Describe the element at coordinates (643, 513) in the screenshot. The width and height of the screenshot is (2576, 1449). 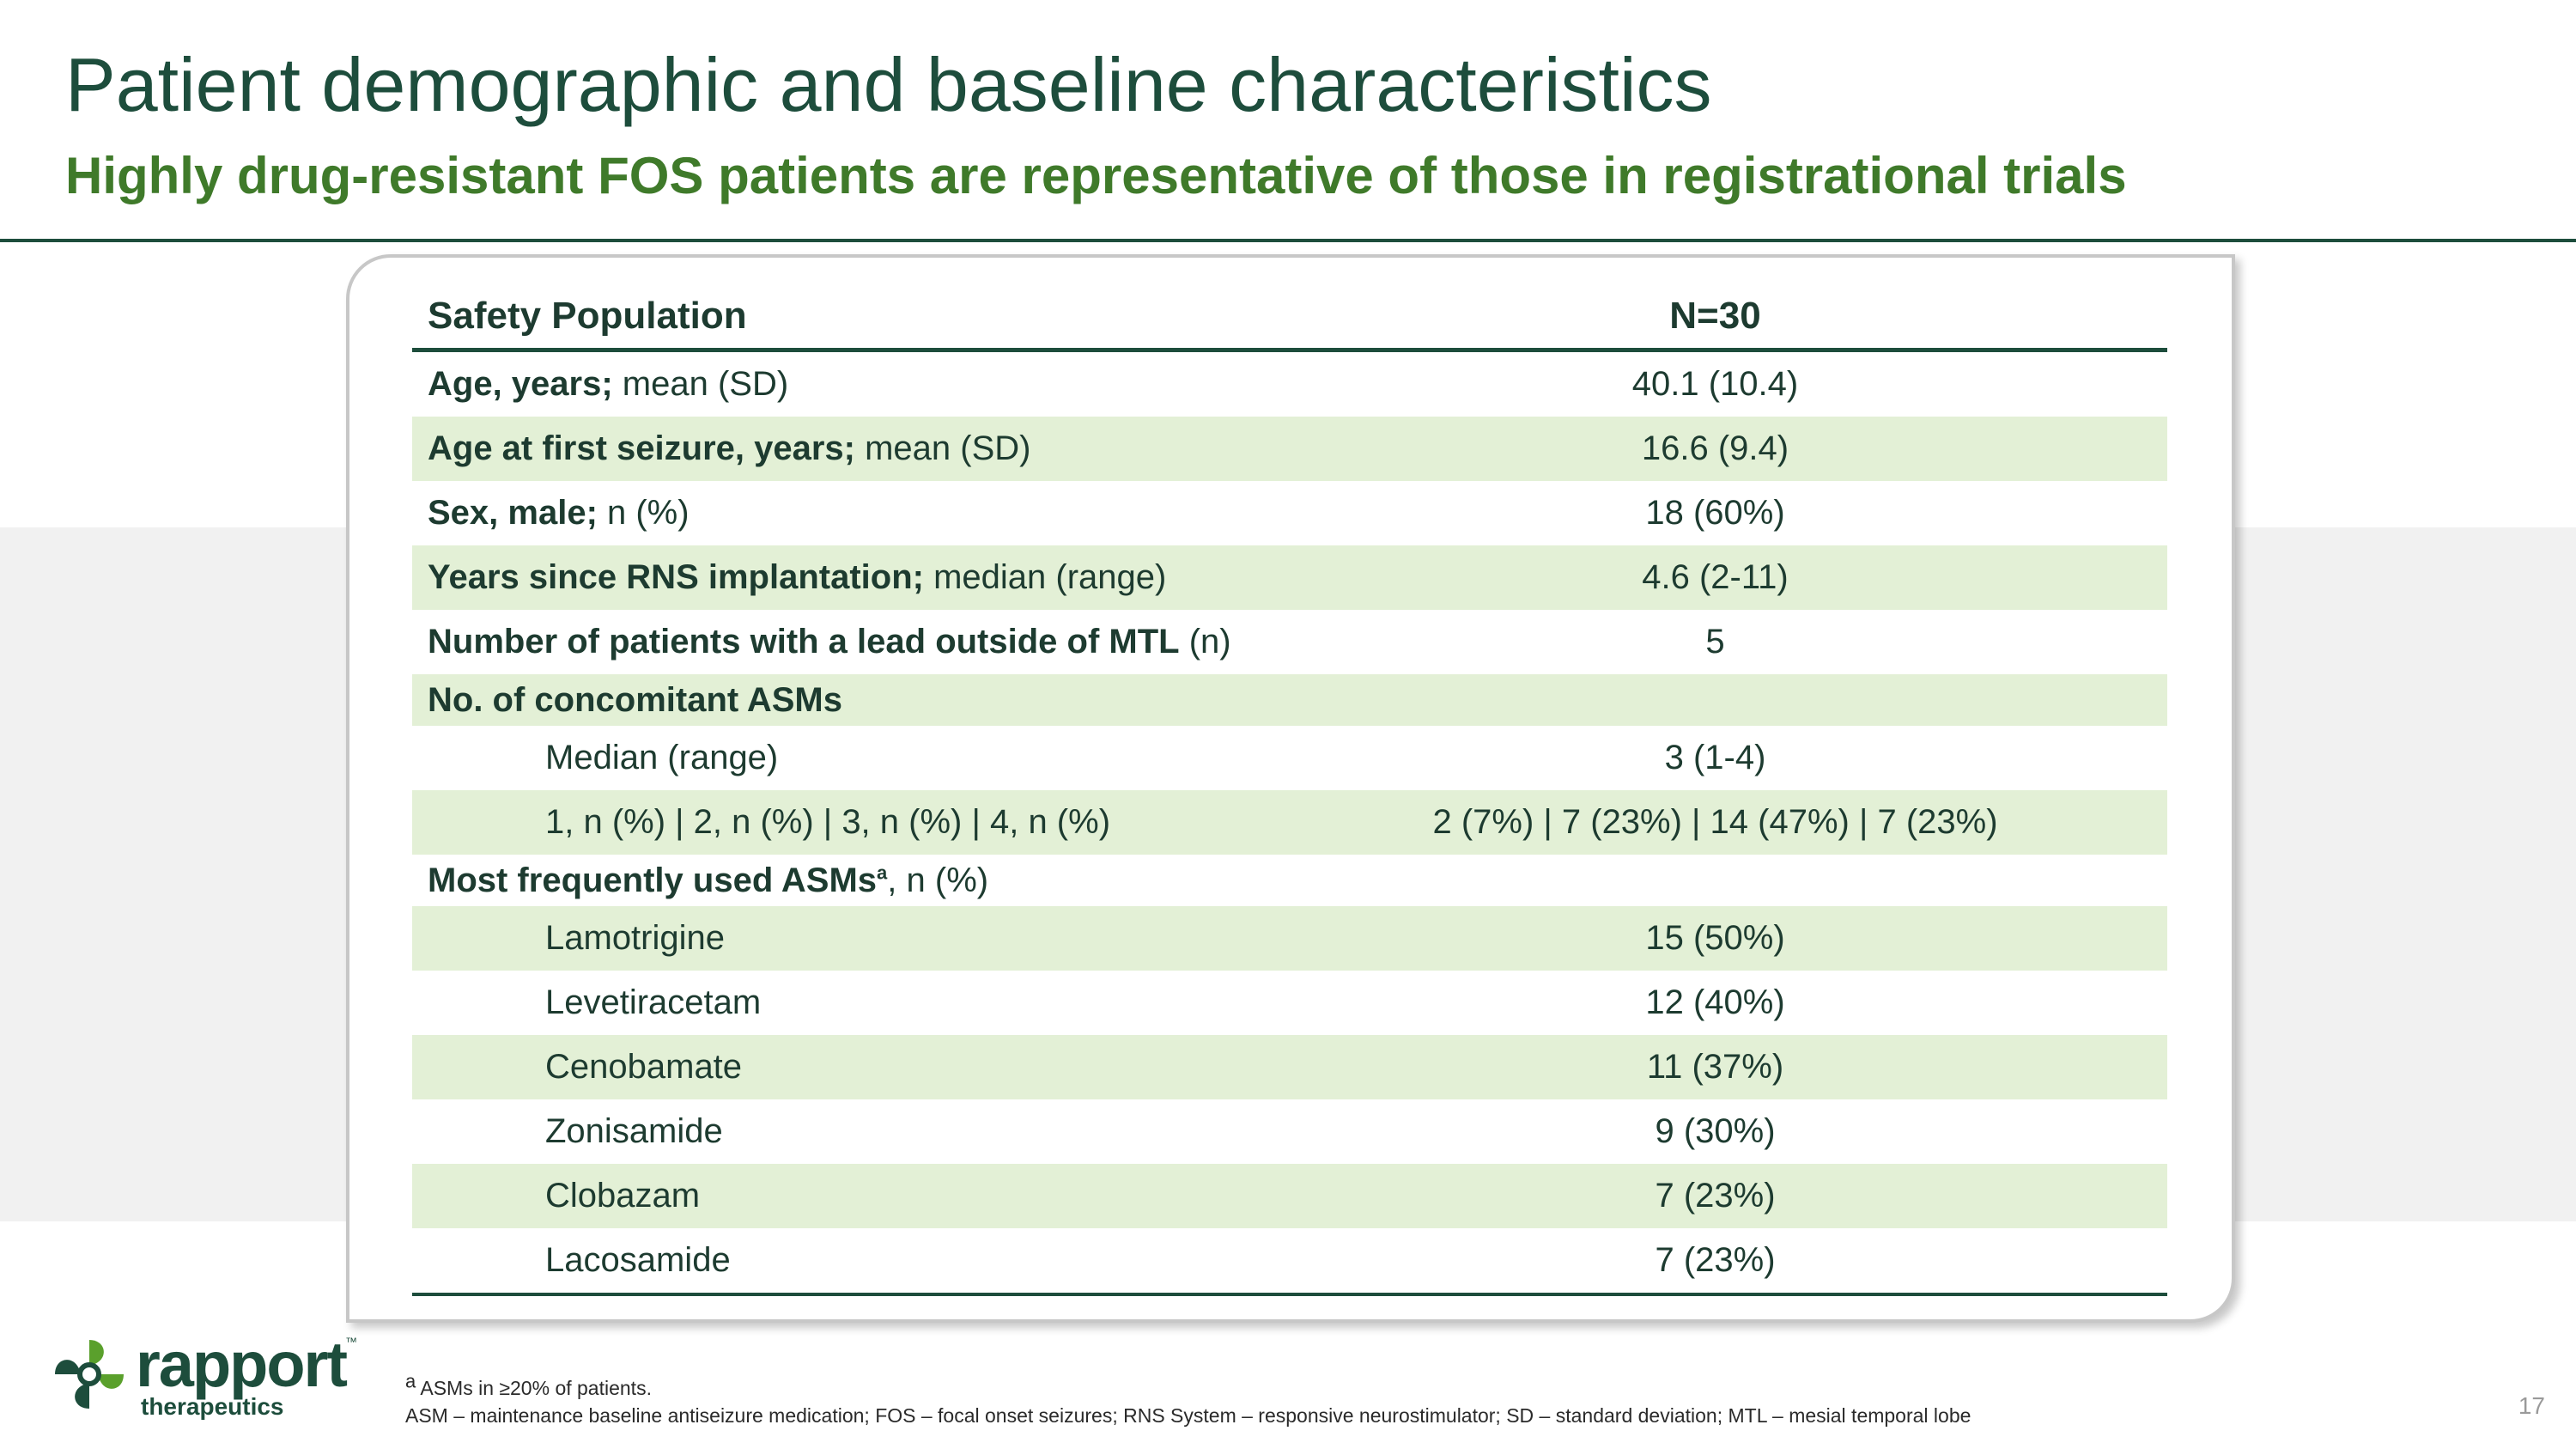
I see `row-label-suffix: n (%)` at that location.